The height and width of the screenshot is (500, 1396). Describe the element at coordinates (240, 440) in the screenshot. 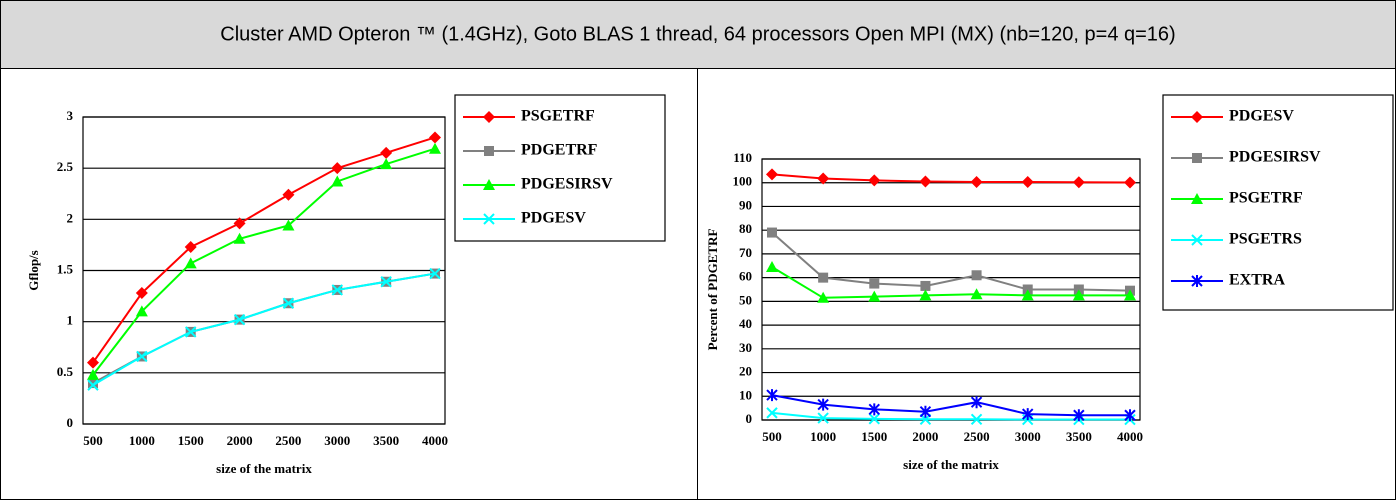

I see `x-tick-label: 2000` at that location.